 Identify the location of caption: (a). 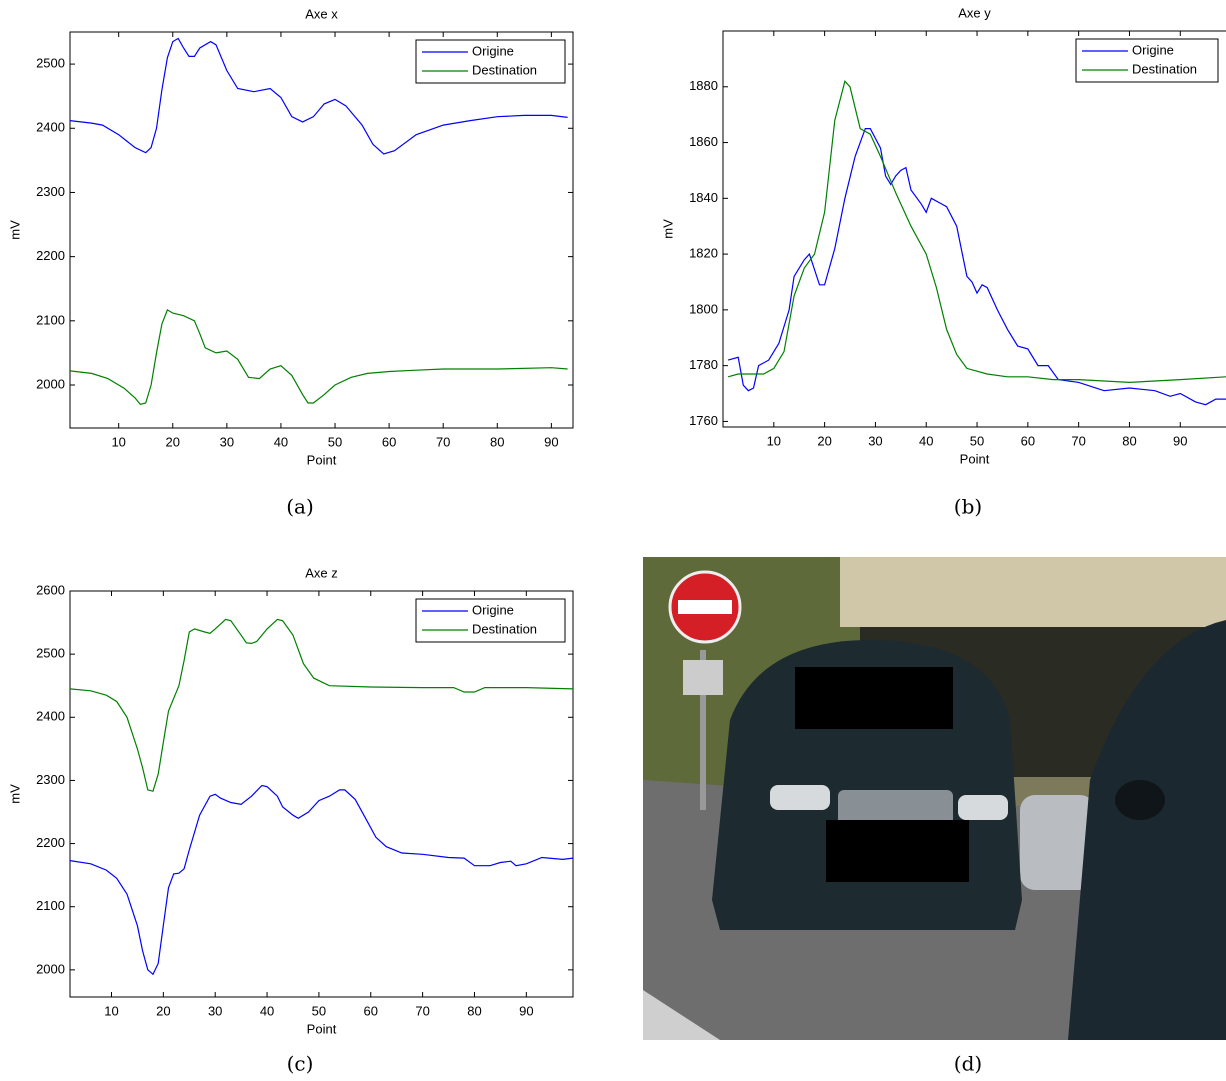
(300, 507).